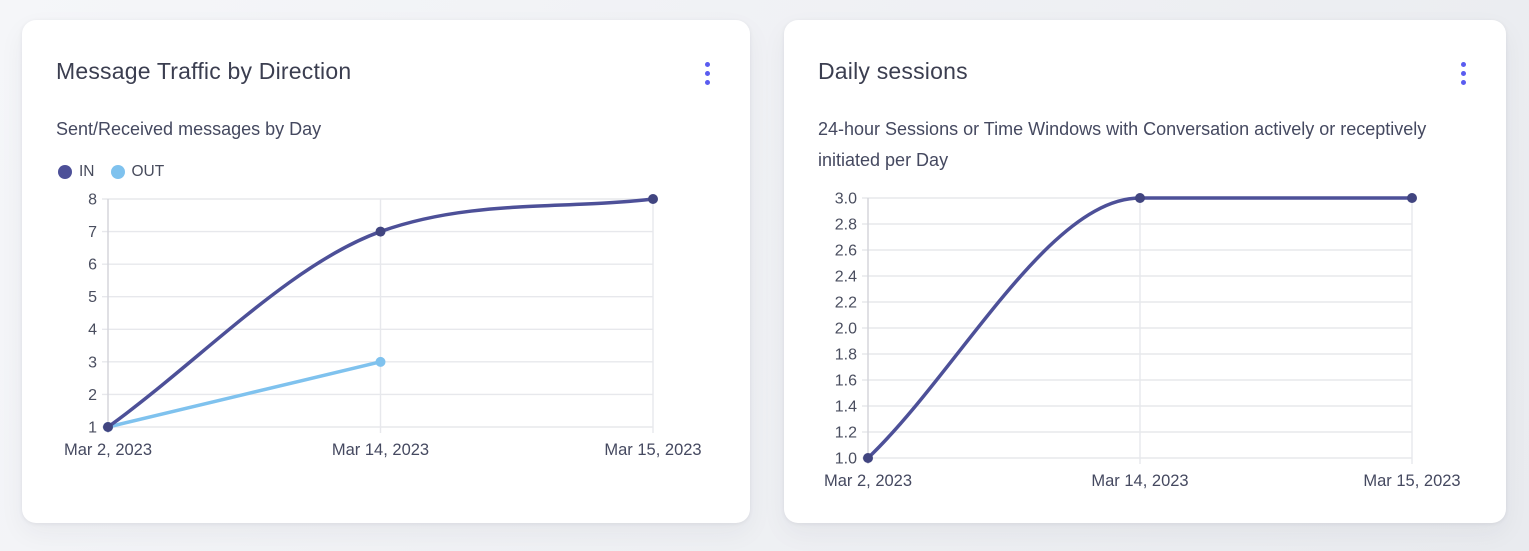 This screenshot has width=1529, height=551. Describe the element at coordinates (204, 71) in the screenshot. I see `card-title: Message Traffic by Direction` at that location.